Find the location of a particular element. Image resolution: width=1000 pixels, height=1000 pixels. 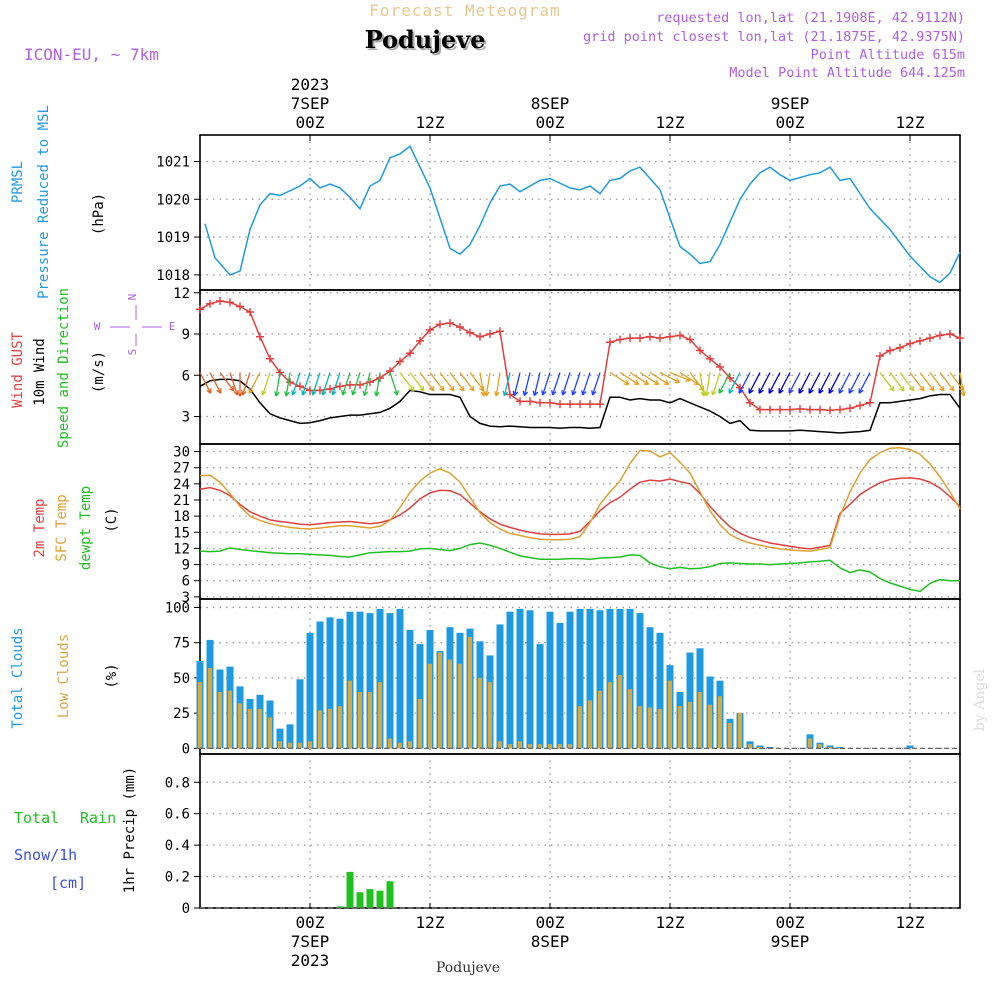

compass-e: E is located at coordinates (172, 326).